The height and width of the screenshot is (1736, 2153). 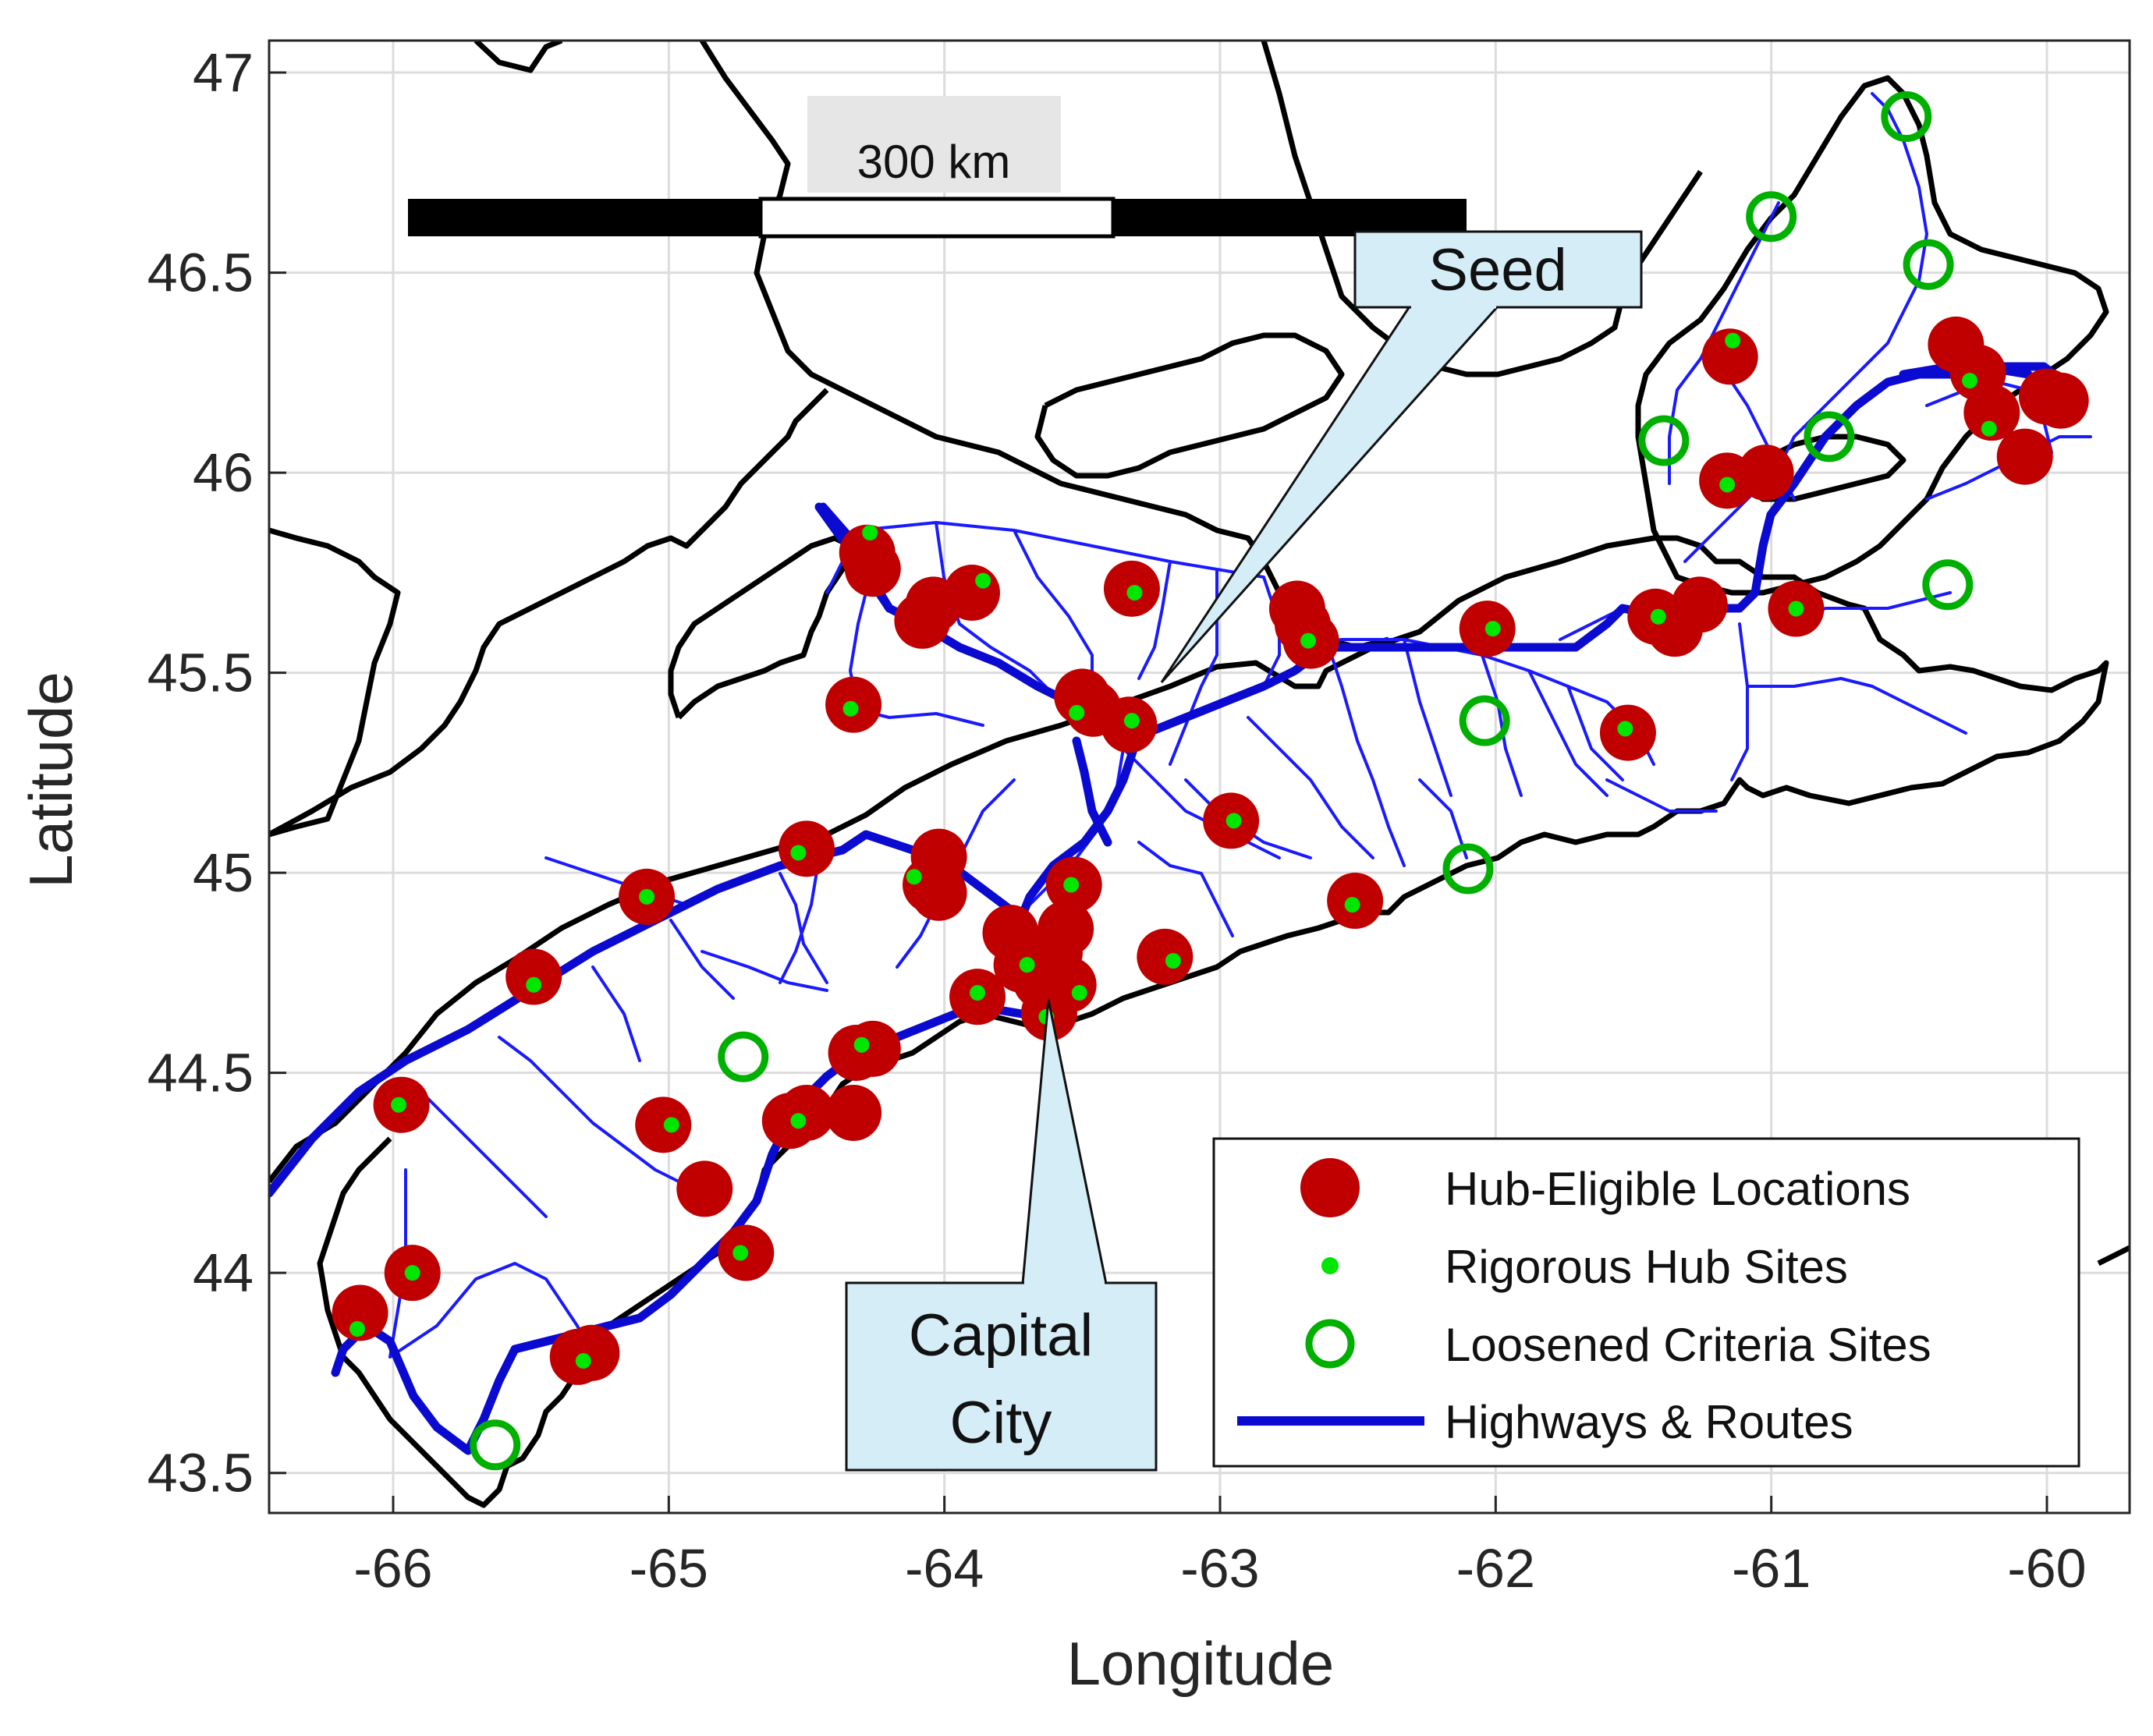 I want to click on y-tick-label: 44, so click(x=223, y=1272).